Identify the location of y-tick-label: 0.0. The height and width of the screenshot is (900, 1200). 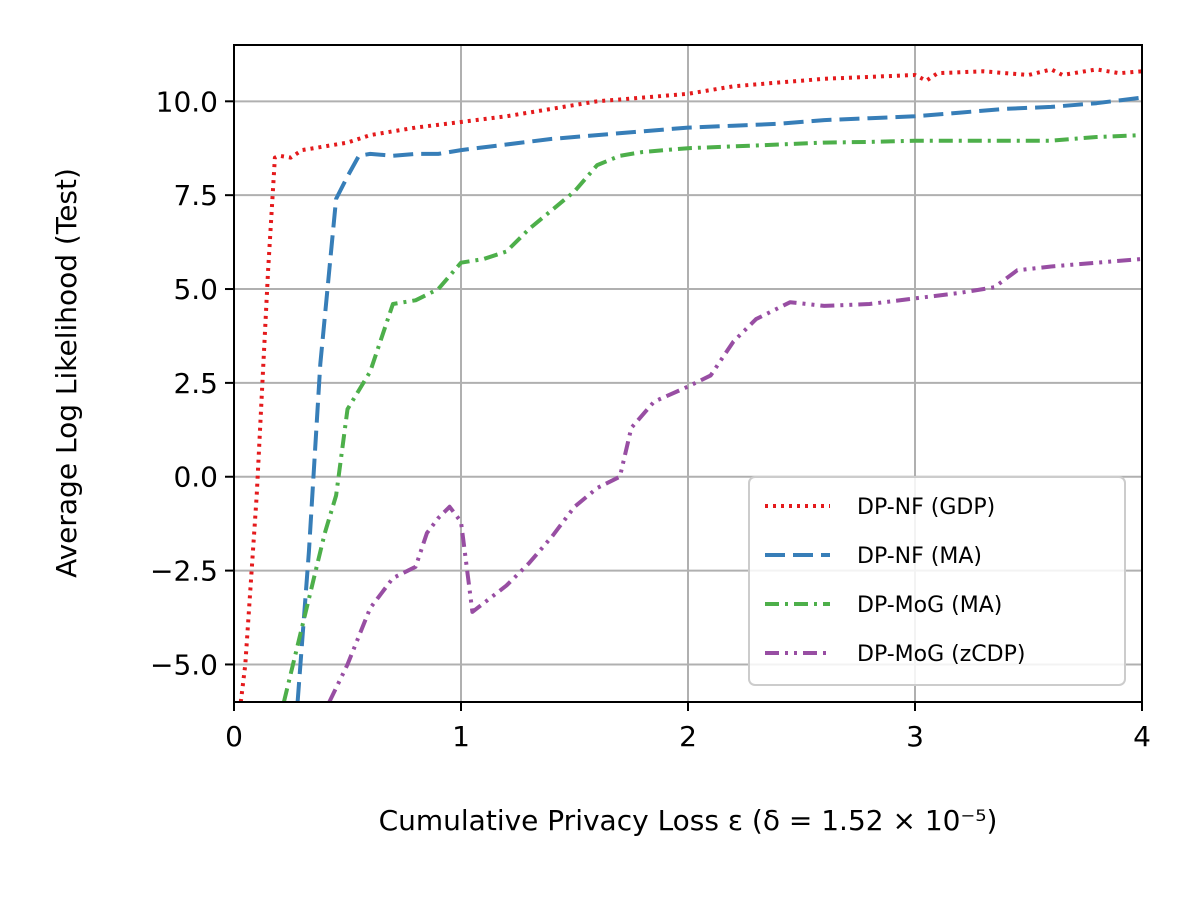
(195, 477).